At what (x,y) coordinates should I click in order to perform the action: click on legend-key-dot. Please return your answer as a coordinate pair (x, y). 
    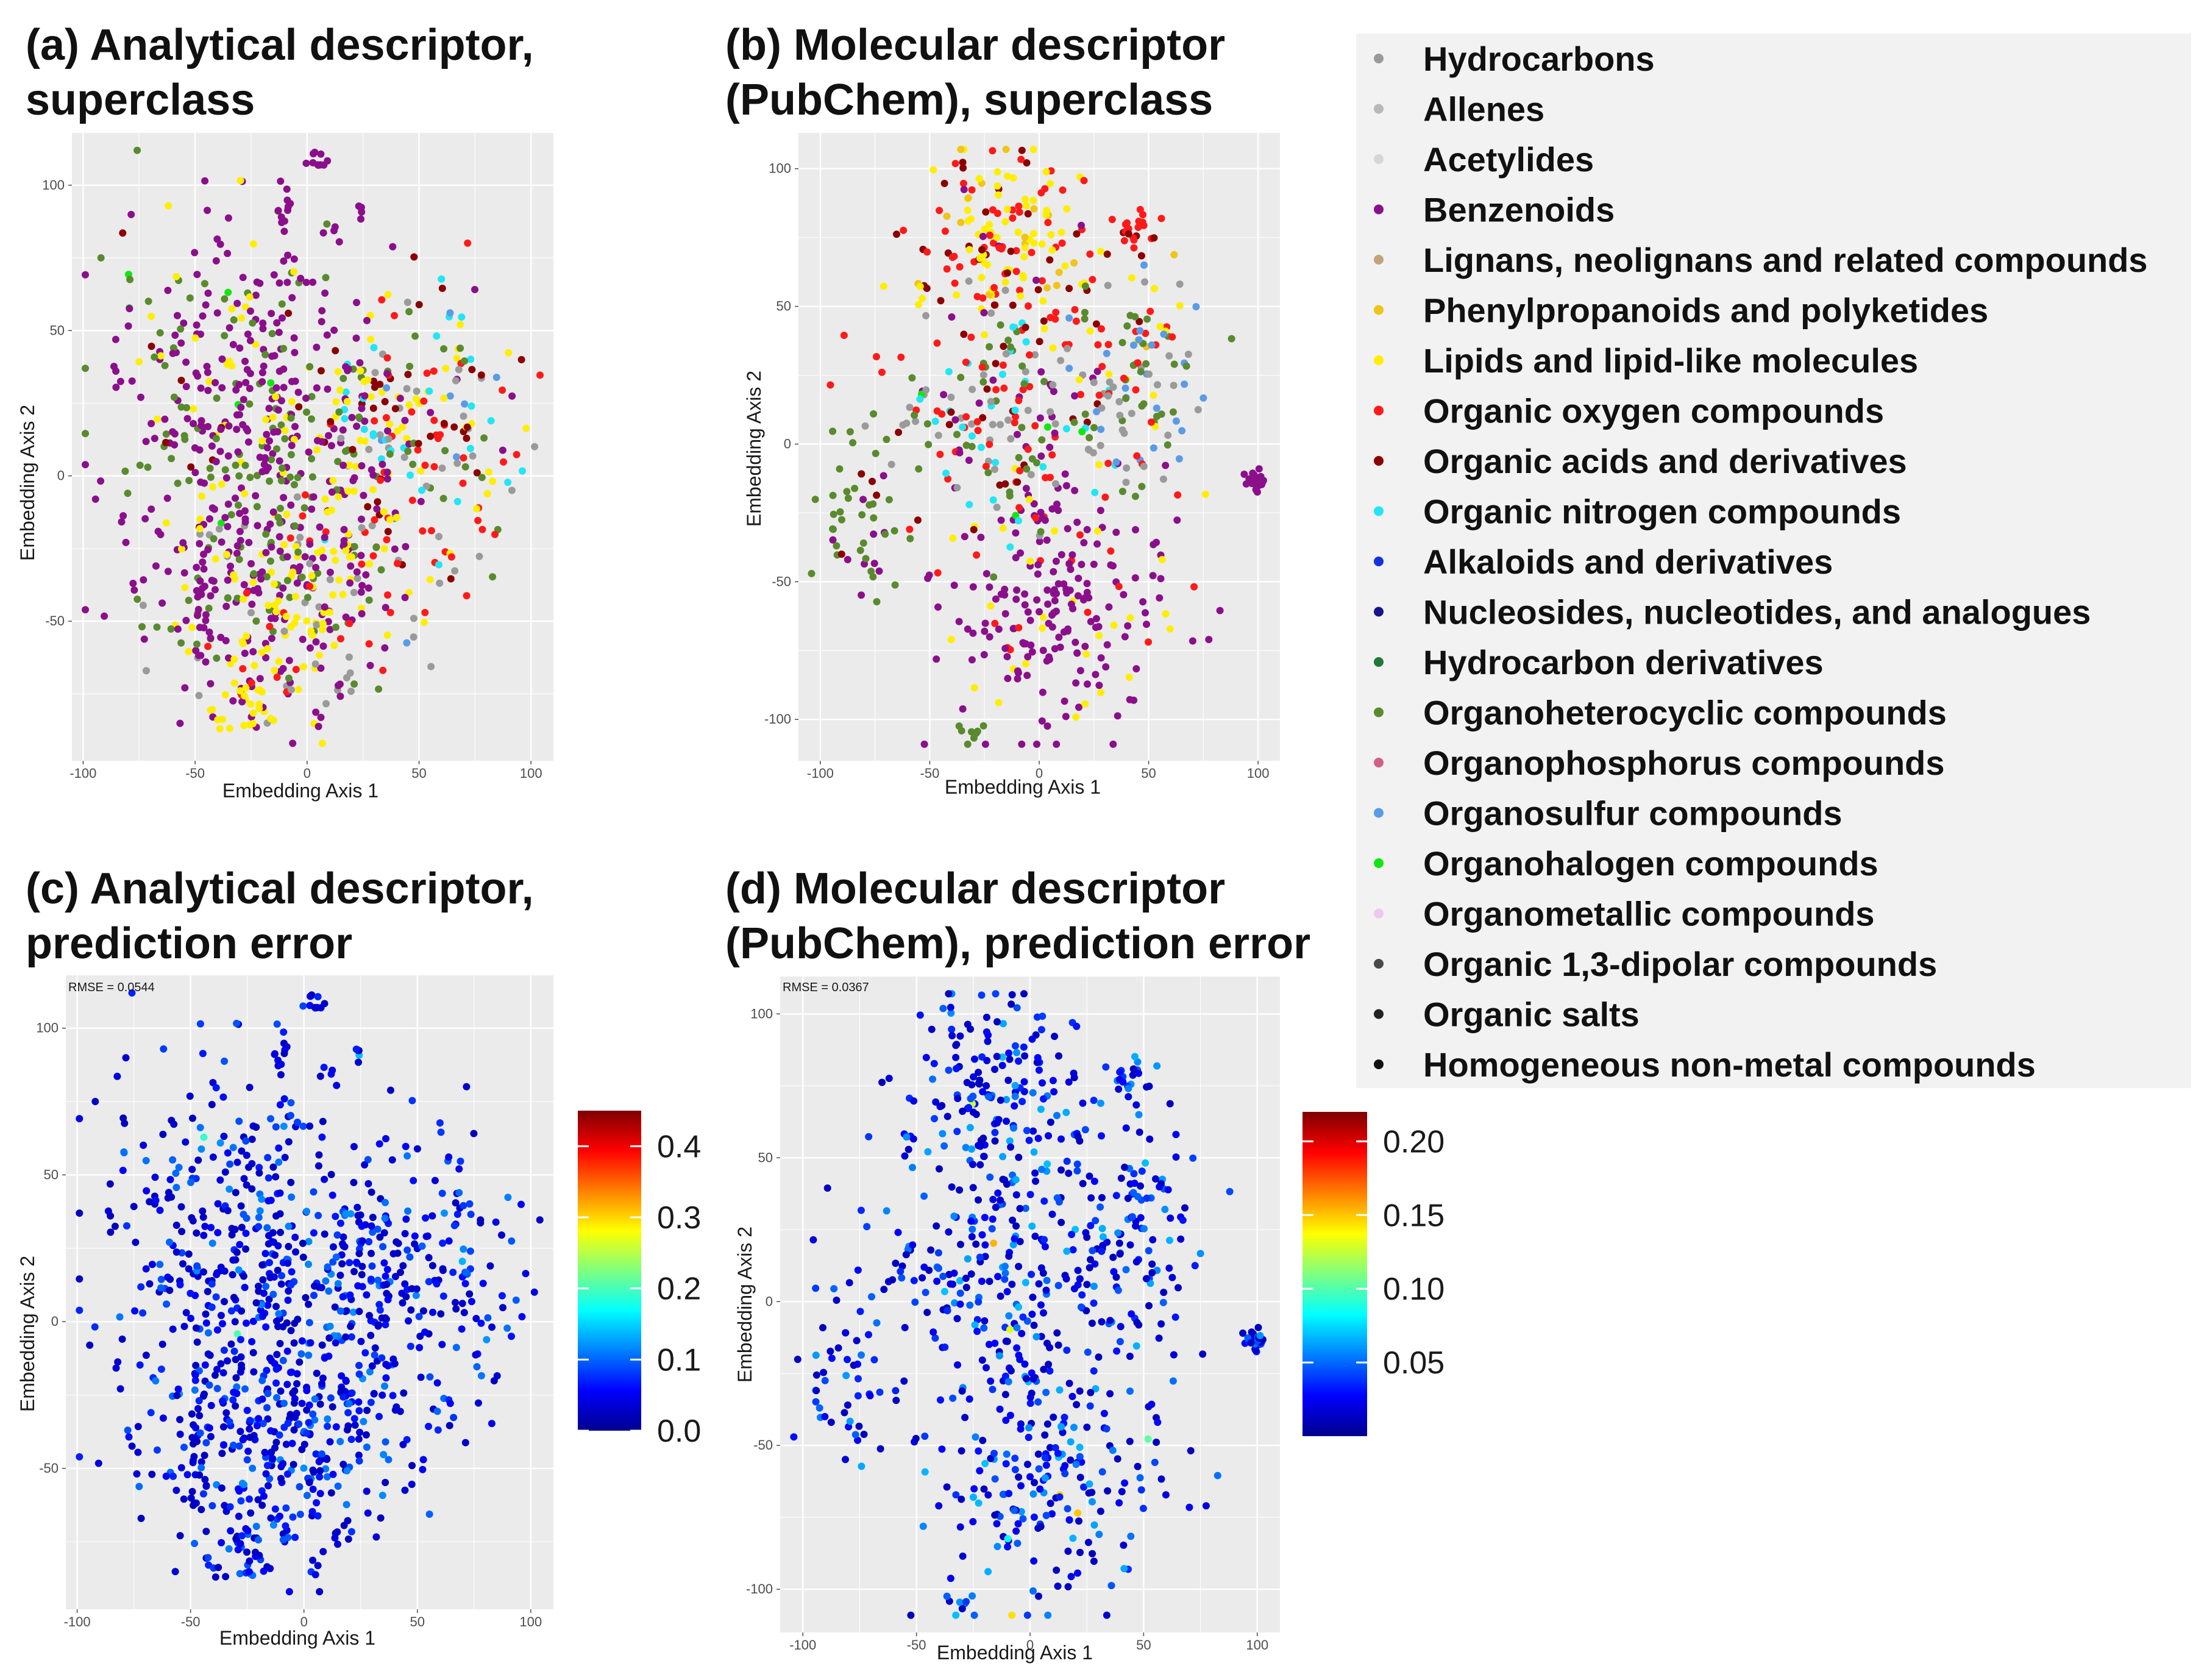
    Looking at the image, I should click on (1379, 662).